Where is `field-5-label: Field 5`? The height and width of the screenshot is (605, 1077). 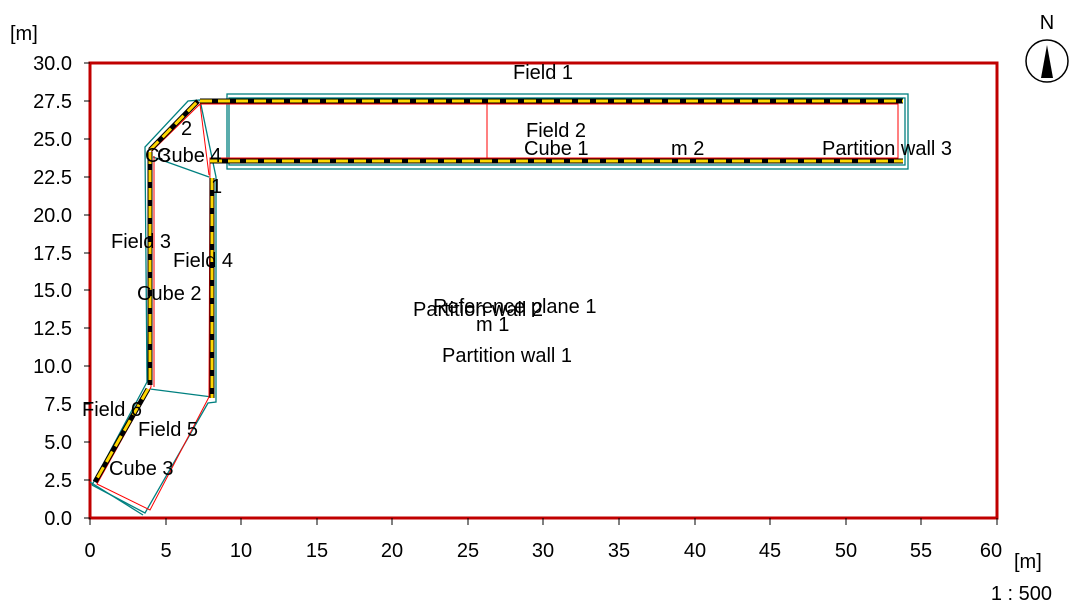 field-5-label: Field 5 is located at coordinates (168, 430).